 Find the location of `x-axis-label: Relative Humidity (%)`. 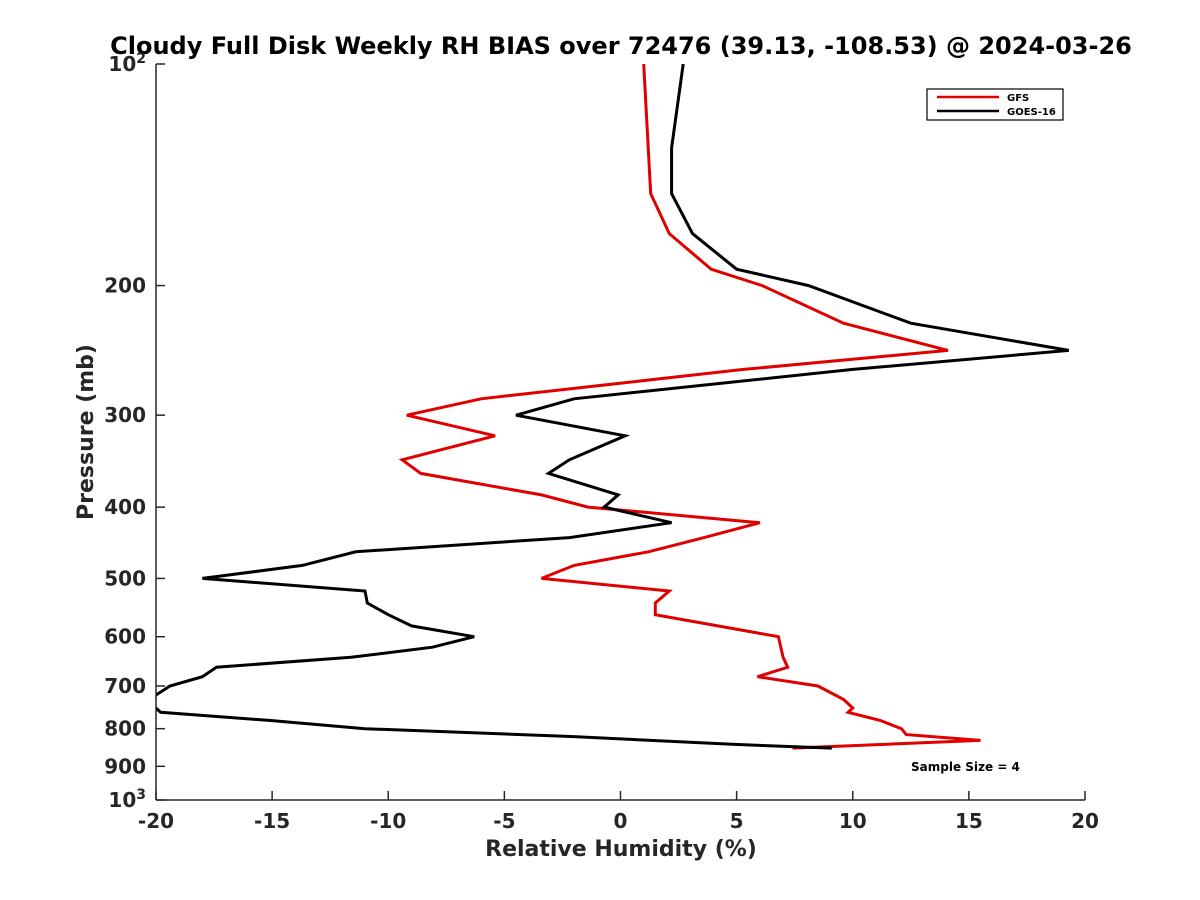

x-axis-label: Relative Humidity (%) is located at coordinates (621, 849).